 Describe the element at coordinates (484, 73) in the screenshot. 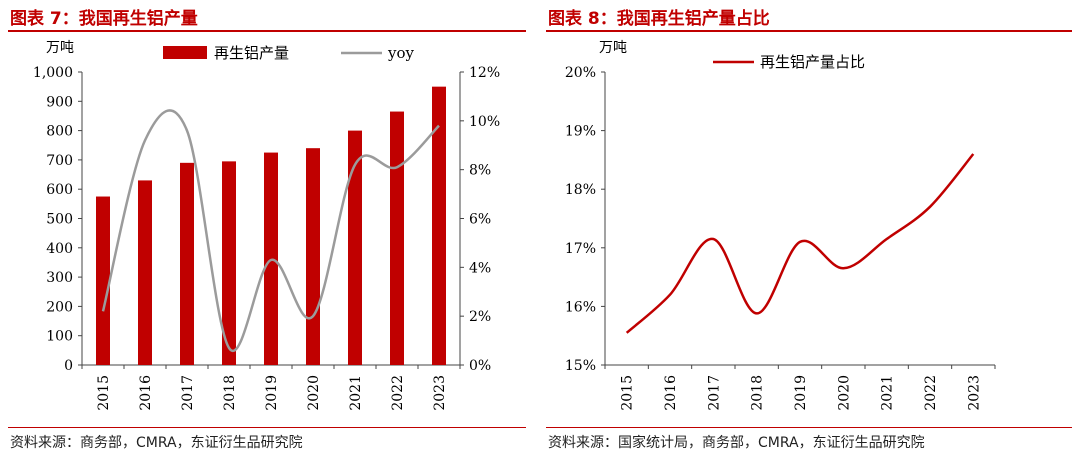

I see `right-y-tick-label: 12%` at that location.